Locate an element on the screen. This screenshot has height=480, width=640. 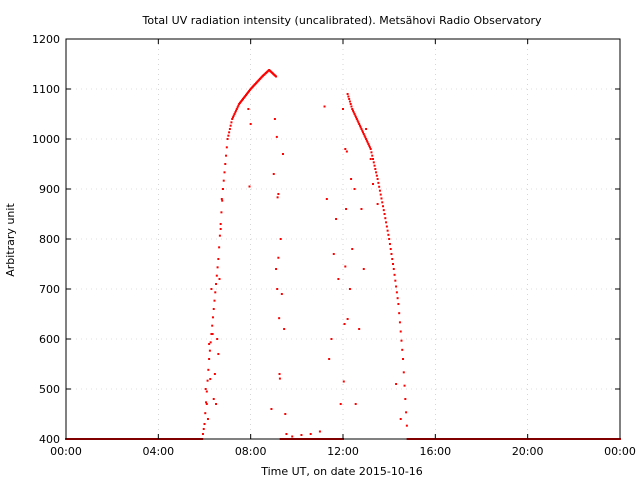
y-tick-label: 1100 is located at coordinates (46, 89).